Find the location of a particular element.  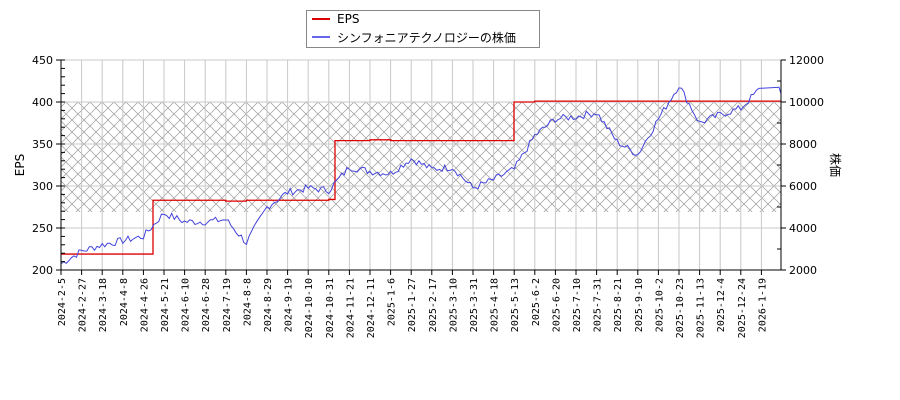

x-tick-label: 2025-10-2 is located at coordinates (659, 305).